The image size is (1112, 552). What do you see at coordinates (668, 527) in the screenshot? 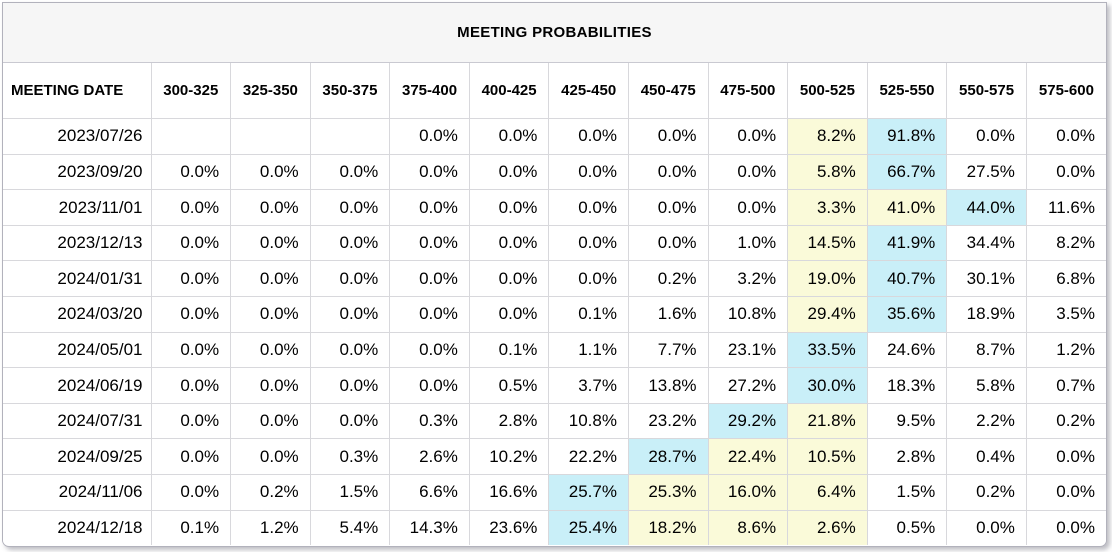
I see `probability-cell: 18.2%` at bounding box center [668, 527].